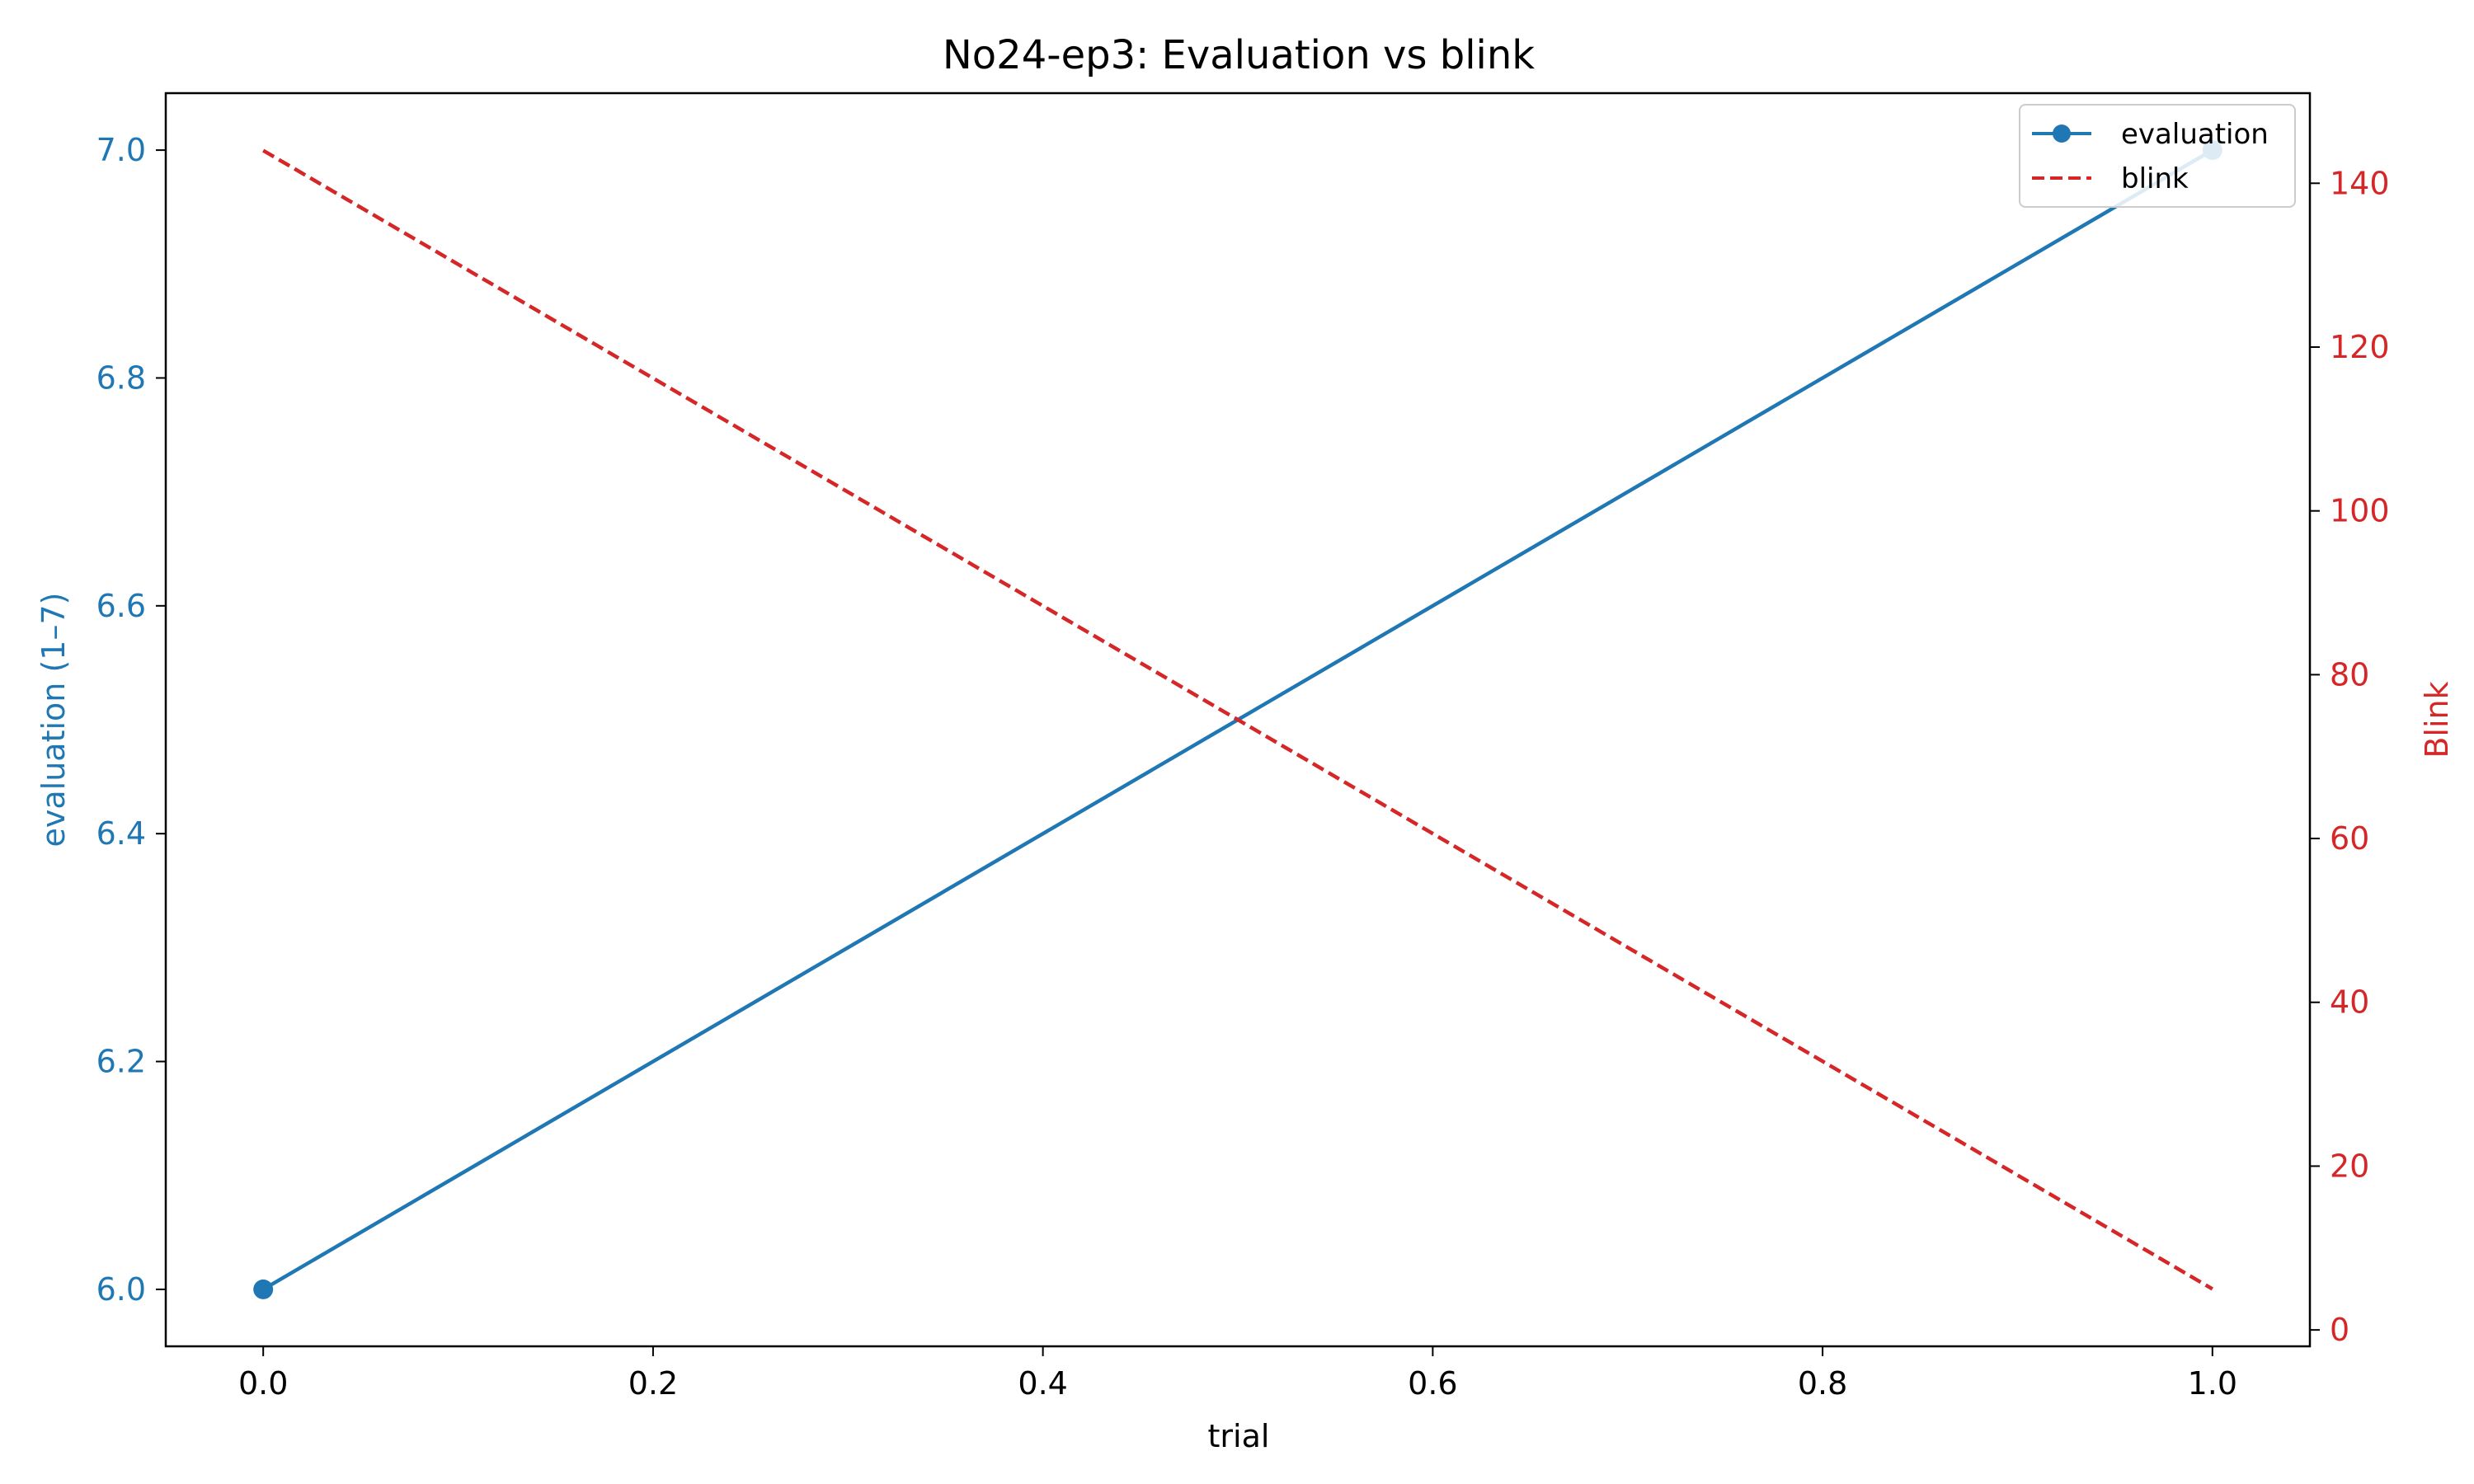  Describe the element at coordinates (2360, 347) in the screenshot. I see `y-right-tick-label: 120` at that location.